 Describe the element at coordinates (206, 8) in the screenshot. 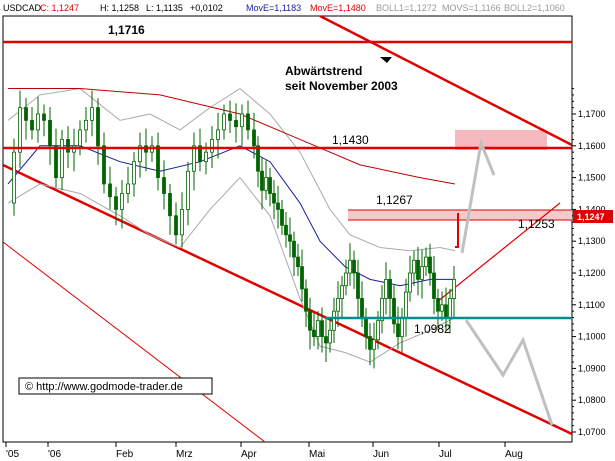

I see `header-change: +0,0102` at that location.